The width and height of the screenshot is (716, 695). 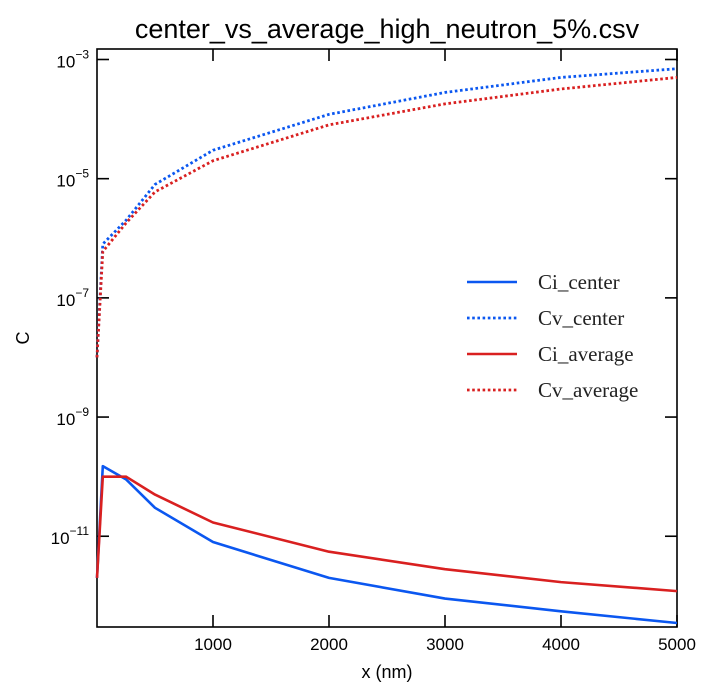 What do you see at coordinates (561, 644) in the screenshot?
I see `x-tick-label: 4000` at bounding box center [561, 644].